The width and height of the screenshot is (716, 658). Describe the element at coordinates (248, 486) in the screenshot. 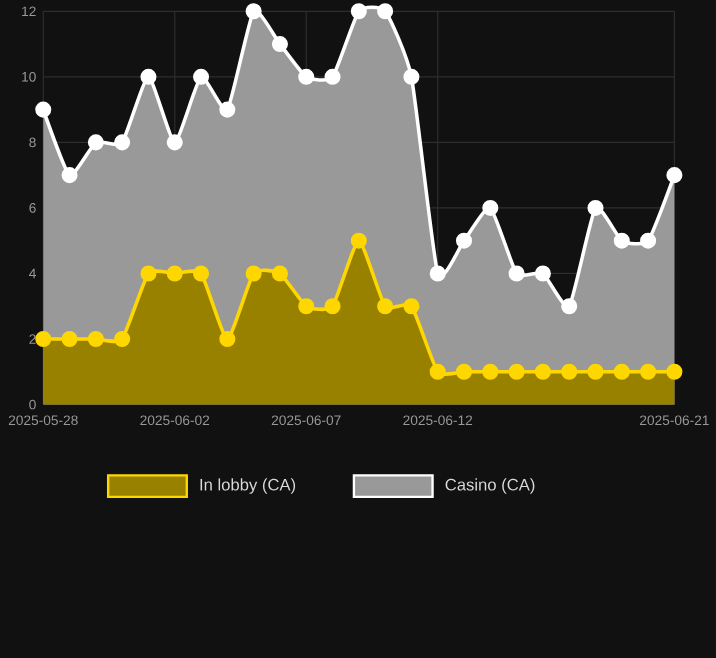

I see `legend-label: In lobby (CA)` at that location.